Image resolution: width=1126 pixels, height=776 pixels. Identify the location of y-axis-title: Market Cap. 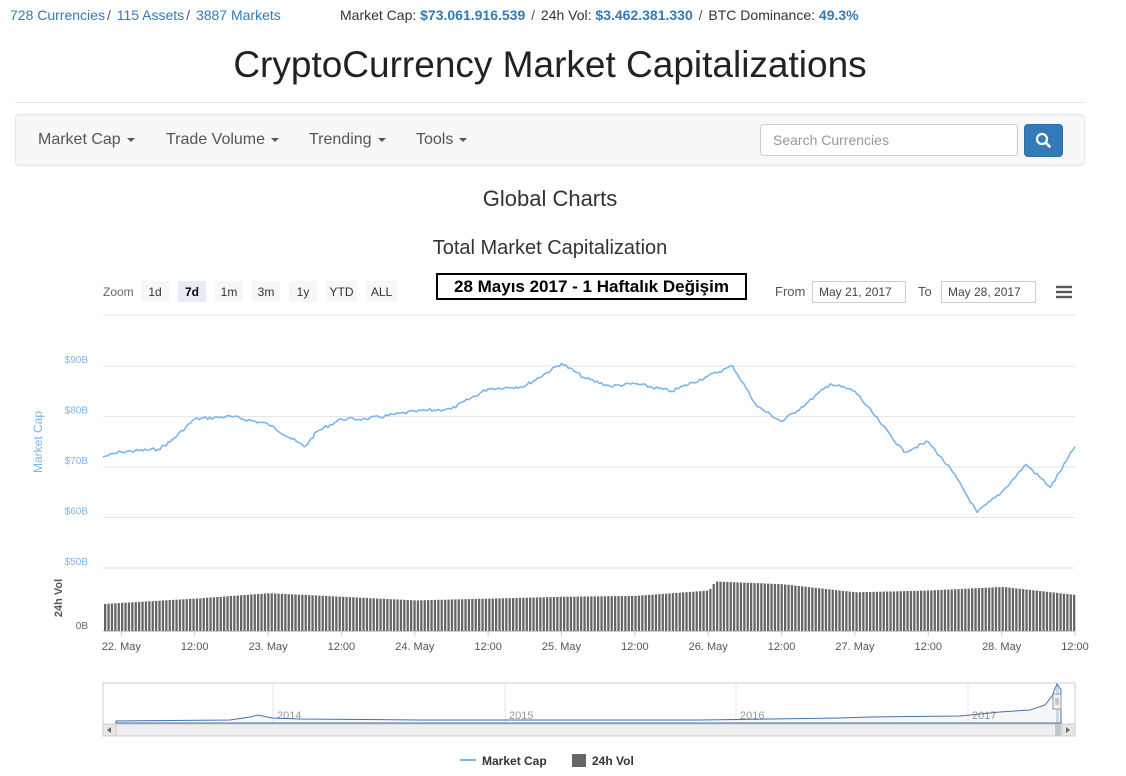
(38, 442).